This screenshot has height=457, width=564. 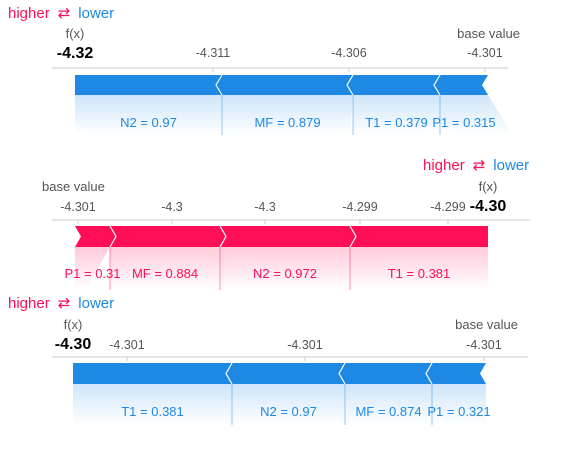 I want to click on feature-label: P1 = 0.315, so click(x=463, y=122).